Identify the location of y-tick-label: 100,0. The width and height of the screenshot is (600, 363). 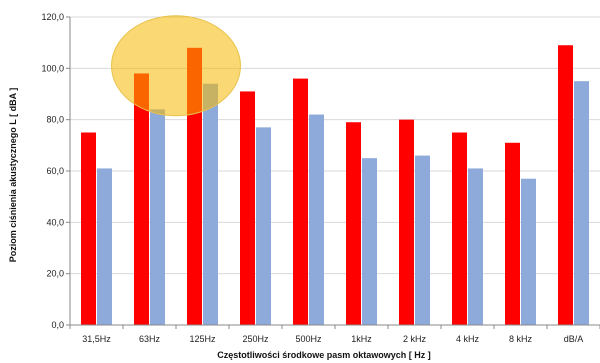
(52, 68).